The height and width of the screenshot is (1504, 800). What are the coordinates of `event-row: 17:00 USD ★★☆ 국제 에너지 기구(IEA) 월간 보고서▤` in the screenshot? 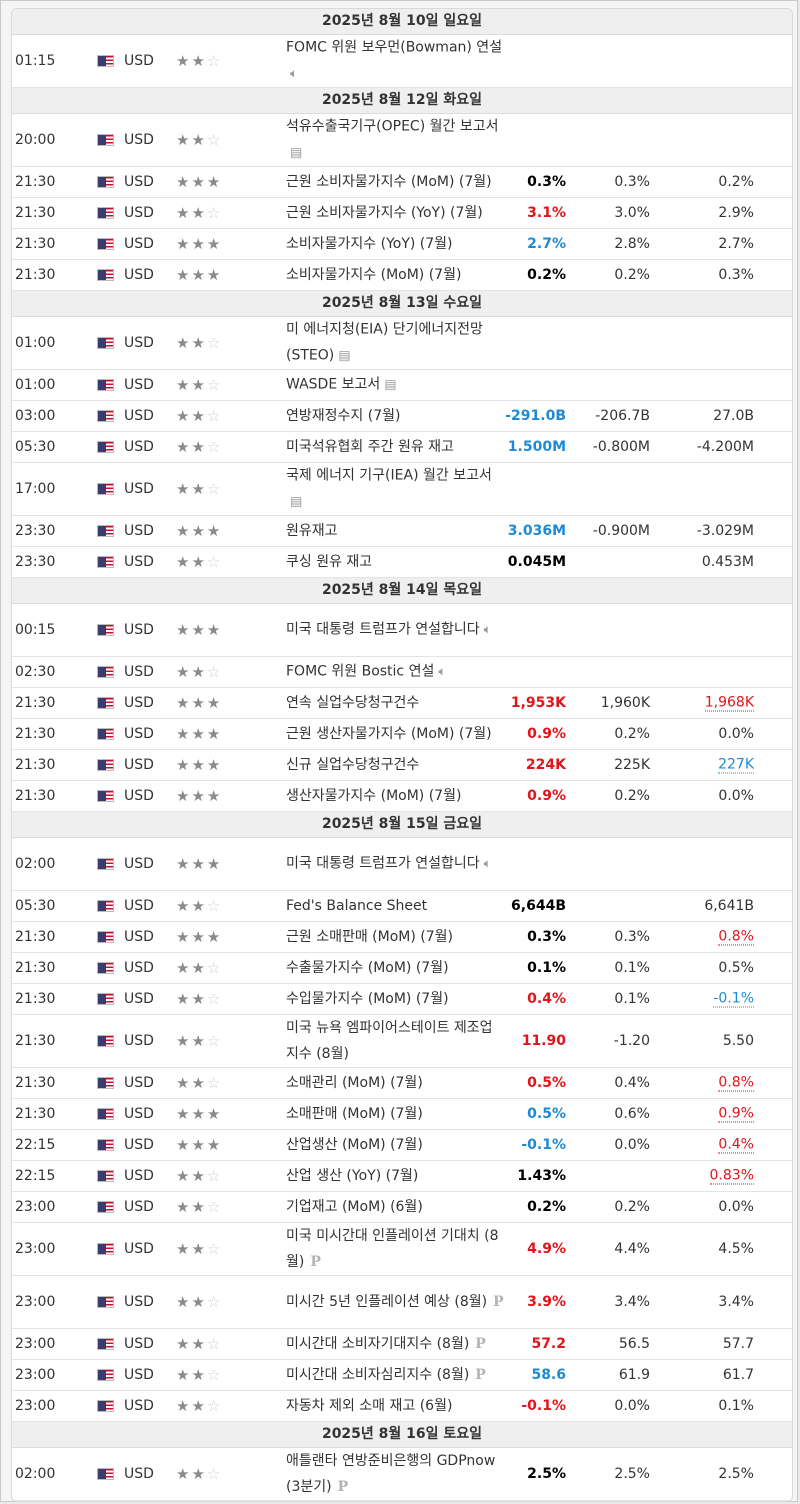 It's located at (402, 489).